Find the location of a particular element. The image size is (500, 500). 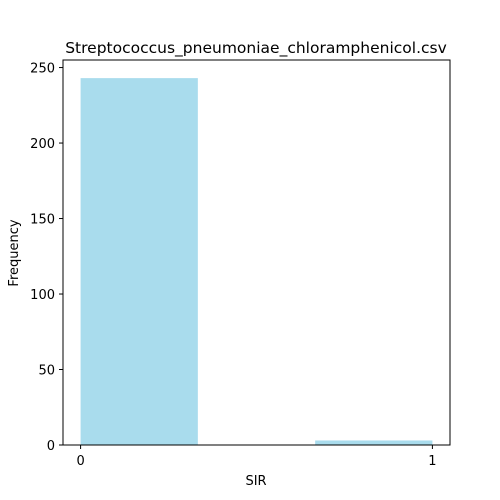

y-tick-label-3: 150 is located at coordinates (42, 220).